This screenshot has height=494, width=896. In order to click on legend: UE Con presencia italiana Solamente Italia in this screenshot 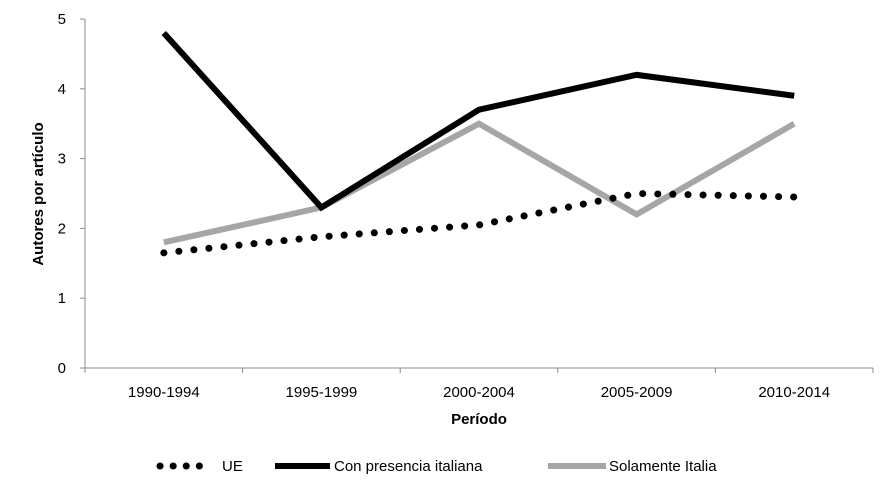, I will do `click(436, 466)`.